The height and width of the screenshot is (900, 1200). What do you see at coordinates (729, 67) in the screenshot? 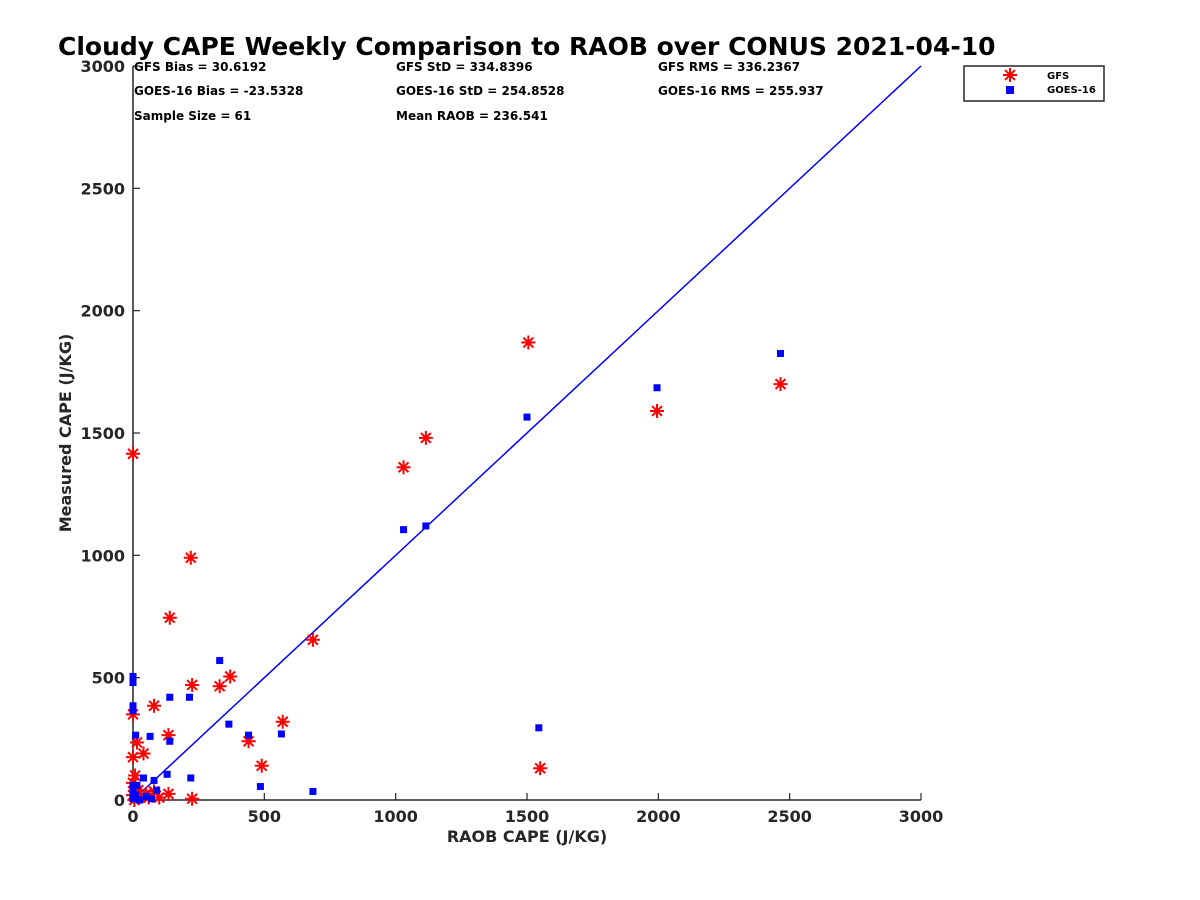
I see `stat-gfs-rms: GFS RMS = 336.2367` at bounding box center [729, 67].